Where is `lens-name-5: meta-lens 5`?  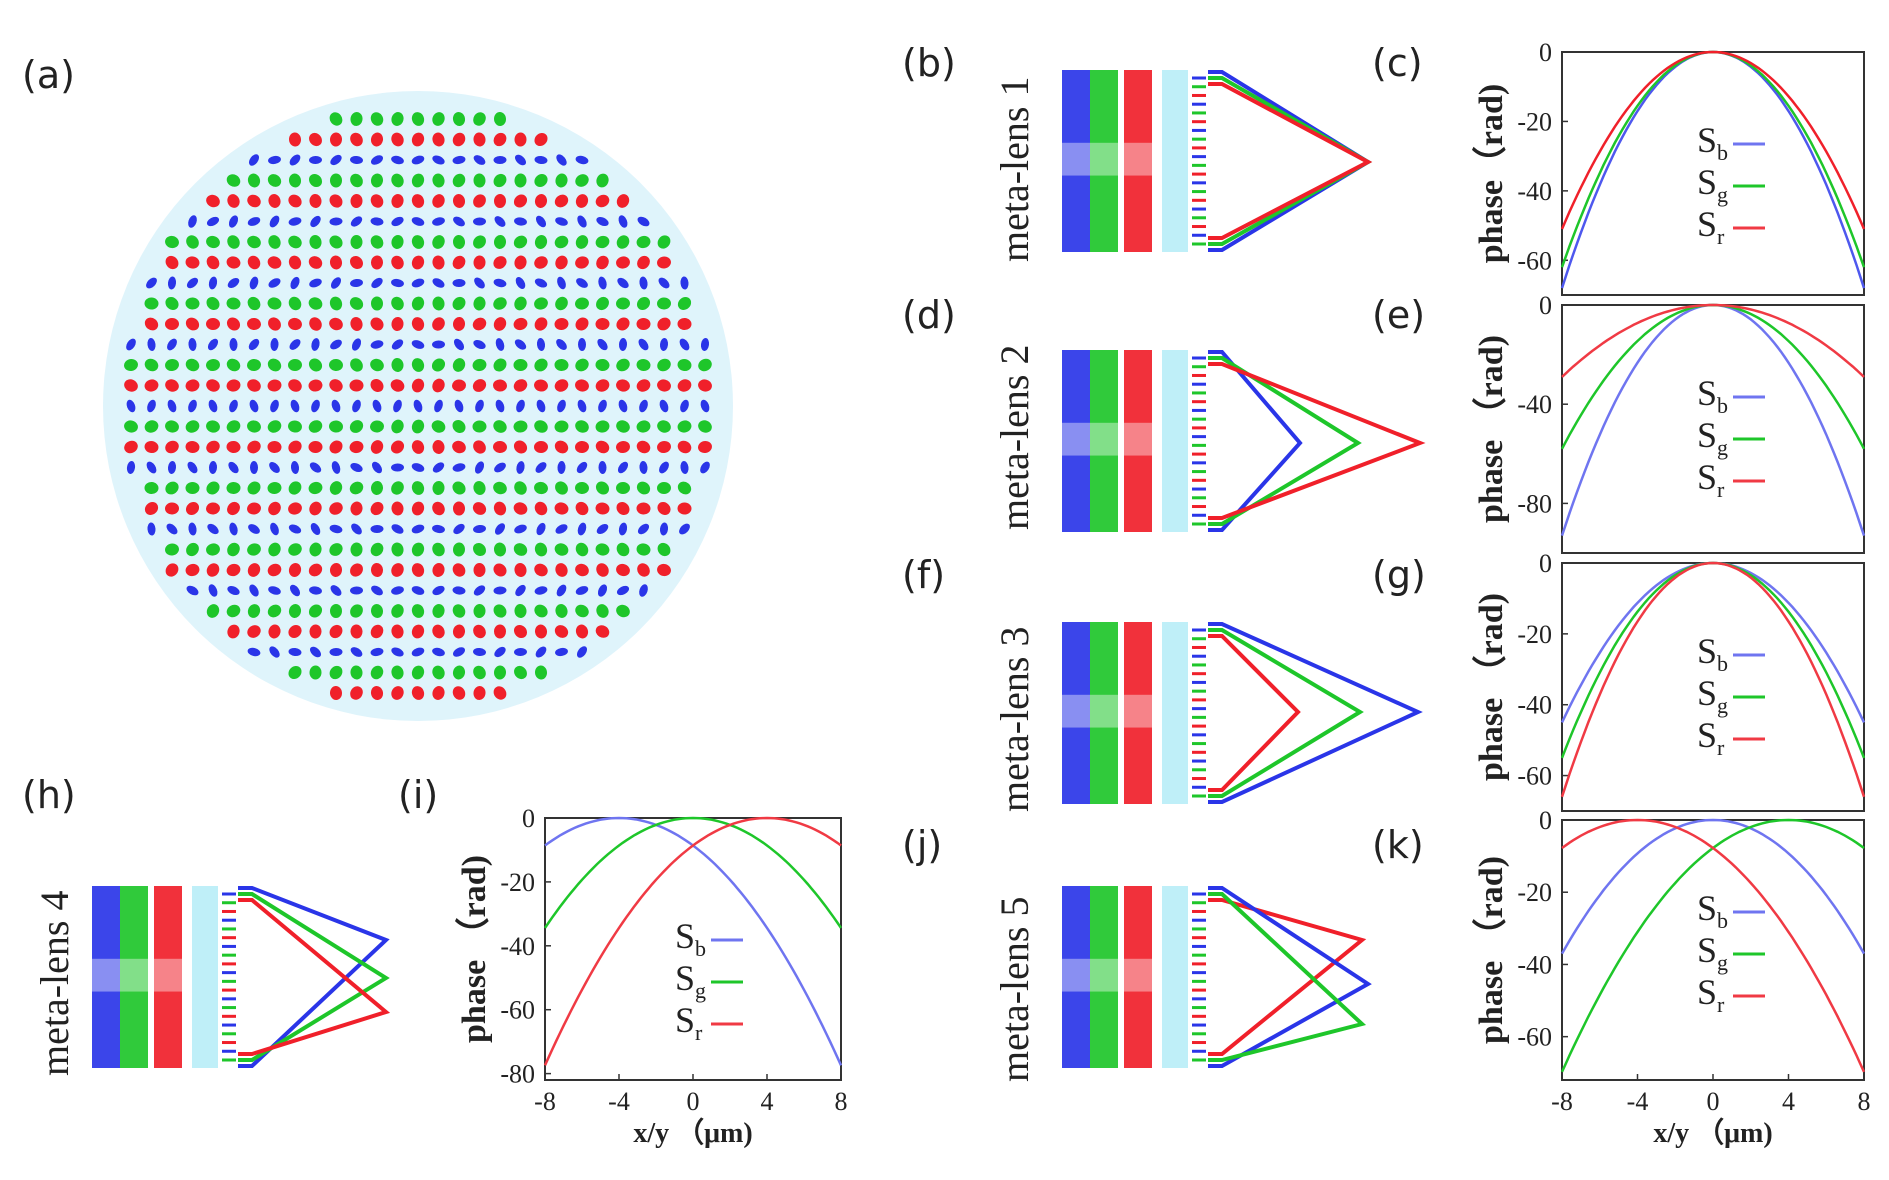
lens-name-5: meta-lens 5 is located at coordinates (1014, 990).